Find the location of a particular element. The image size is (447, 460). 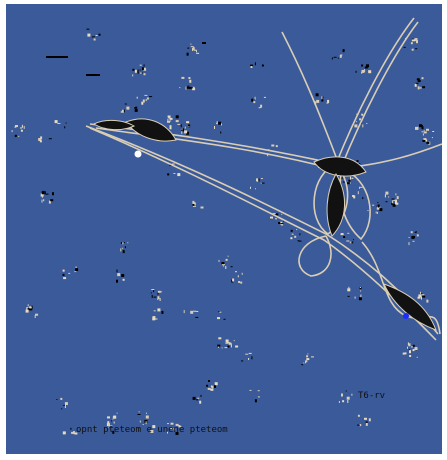

lower-loop is located at coordinates (315, 256).